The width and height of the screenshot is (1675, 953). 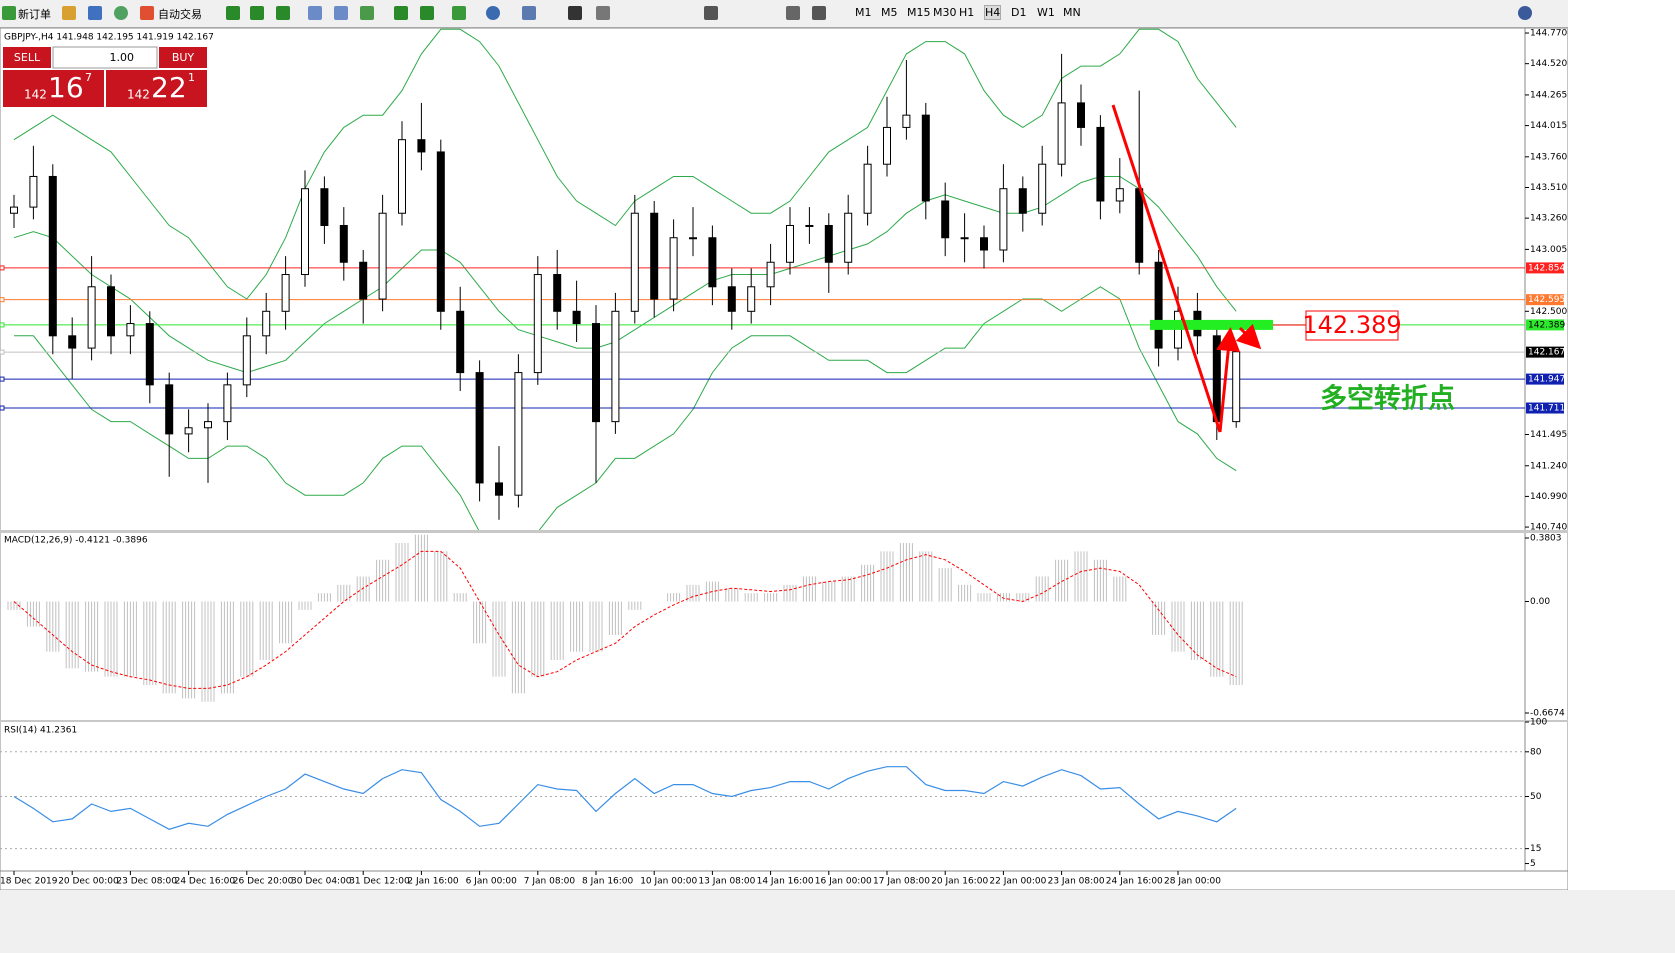 I want to click on timeframe: H1, so click(x=967, y=12).